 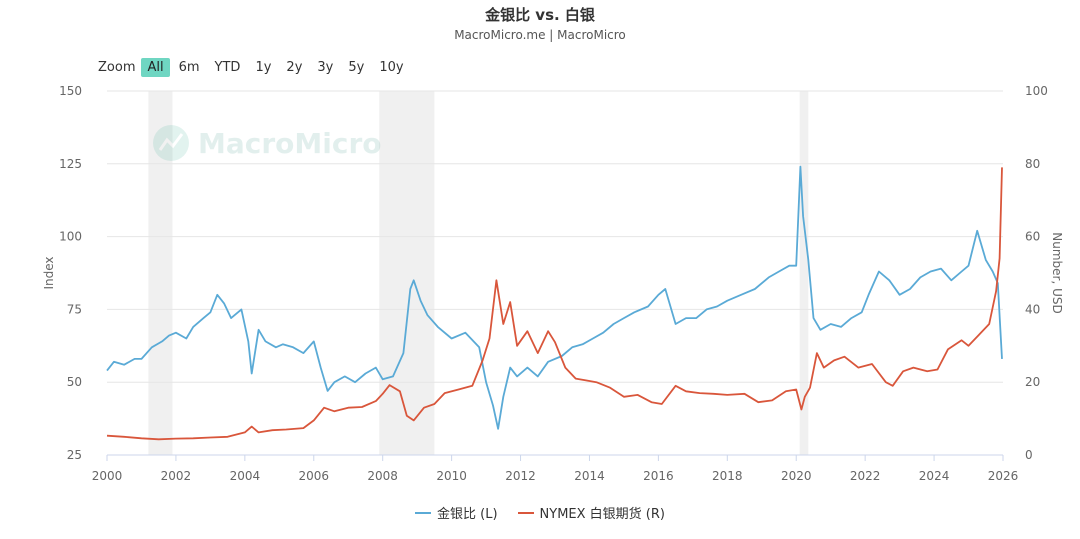 What do you see at coordinates (74, 309) in the screenshot?
I see `y-left-tick-label: 75` at bounding box center [74, 309].